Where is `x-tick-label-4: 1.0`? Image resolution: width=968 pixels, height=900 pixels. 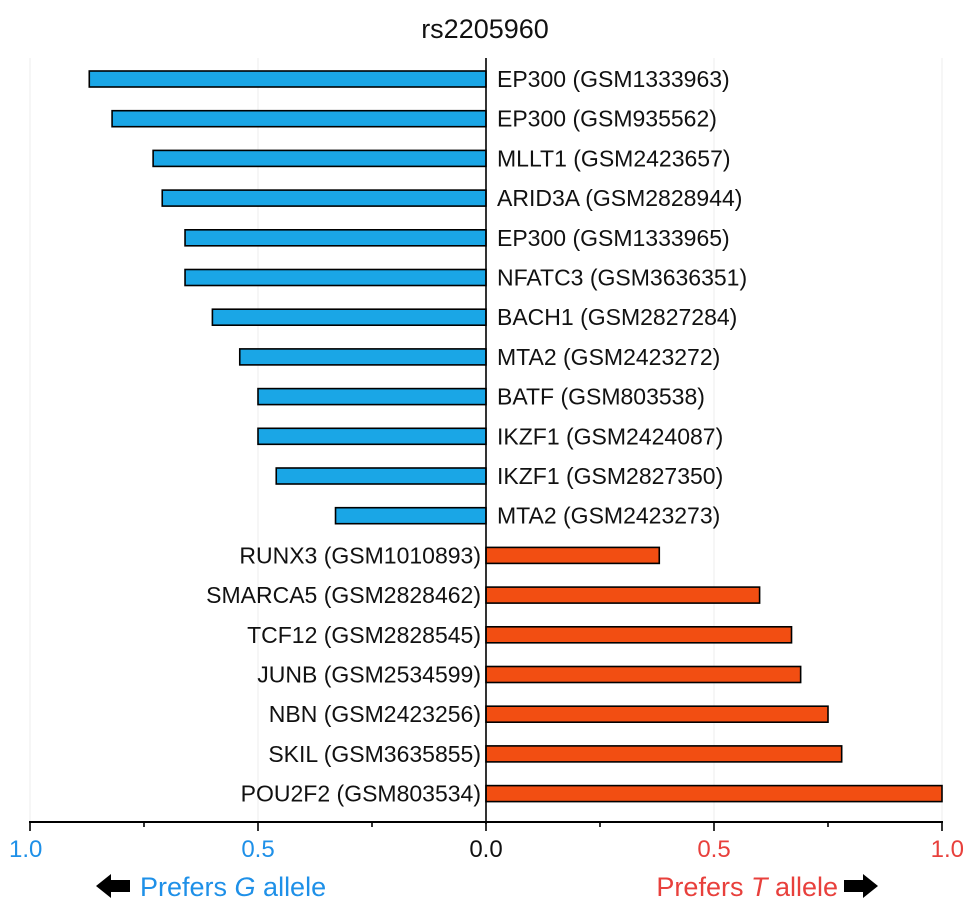
x-tick-label-4: 1.0 is located at coordinates (947, 849).